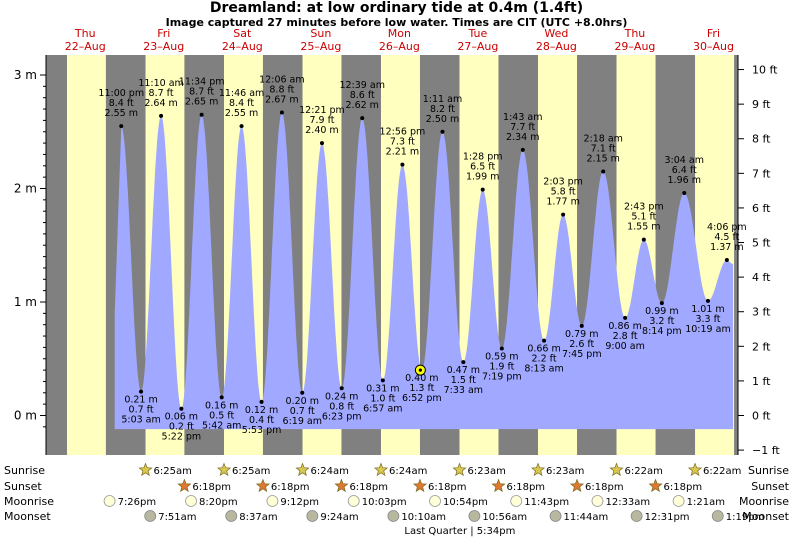  I want to click on tide-label: 2.21 m, so click(402, 152).